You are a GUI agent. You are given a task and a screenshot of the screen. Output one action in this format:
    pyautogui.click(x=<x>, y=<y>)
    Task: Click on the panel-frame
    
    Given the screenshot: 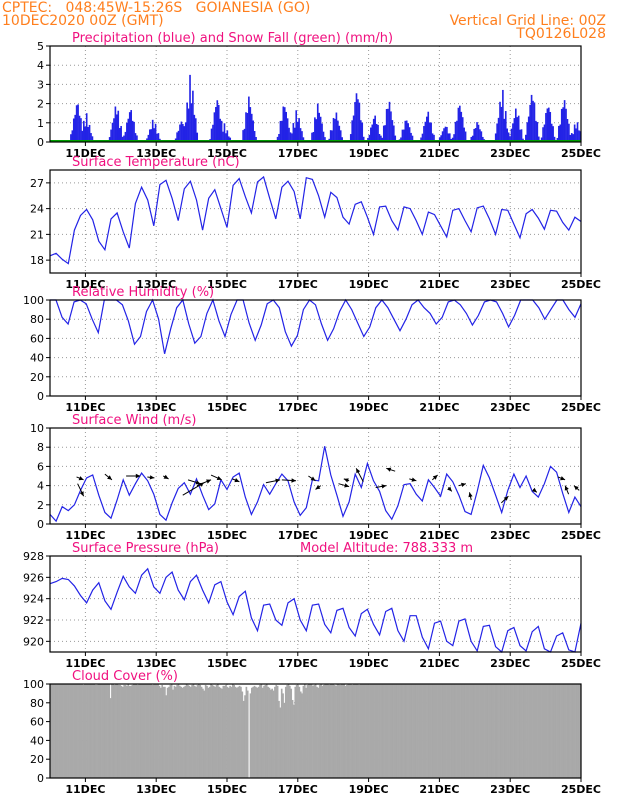 What is the action you would take?
    pyautogui.click(x=315, y=221)
    